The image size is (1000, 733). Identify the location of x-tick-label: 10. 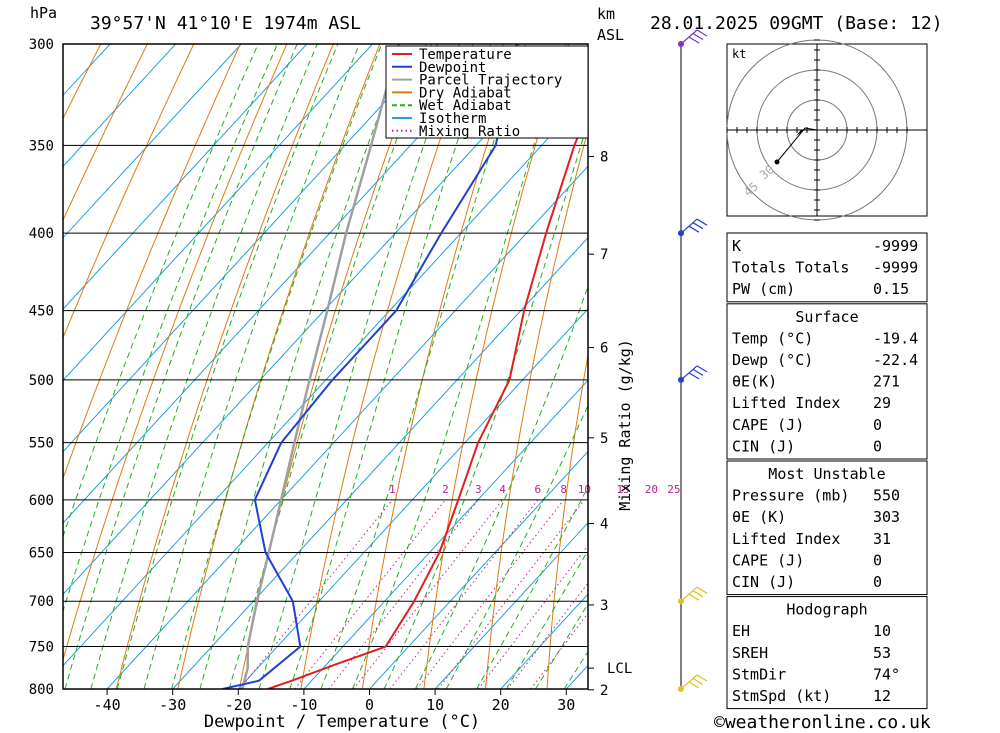
(435, 705).